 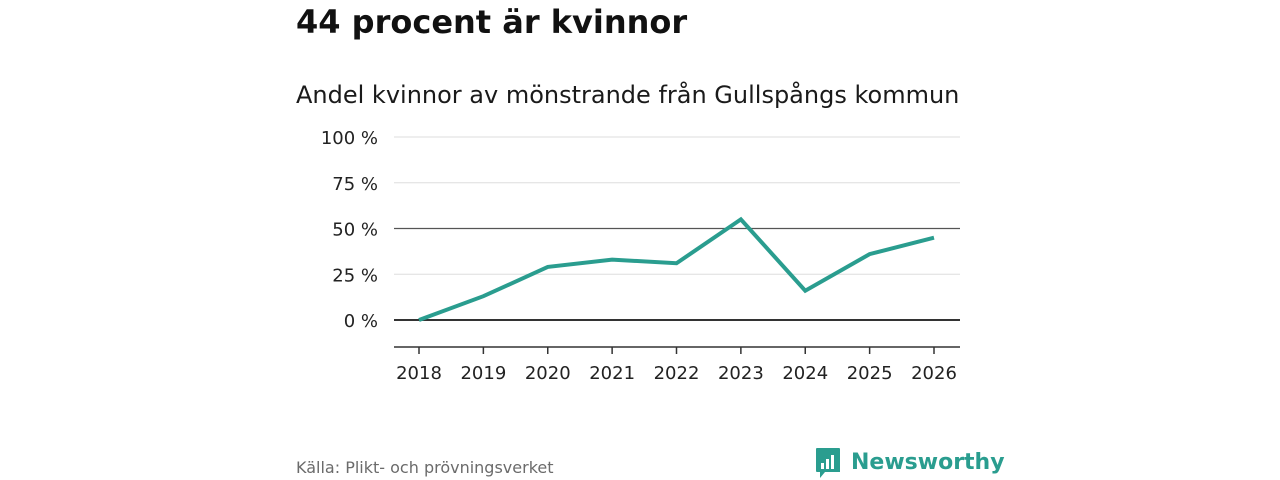 I want to click on x-tick-label: 2023, so click(x=741, y=373).